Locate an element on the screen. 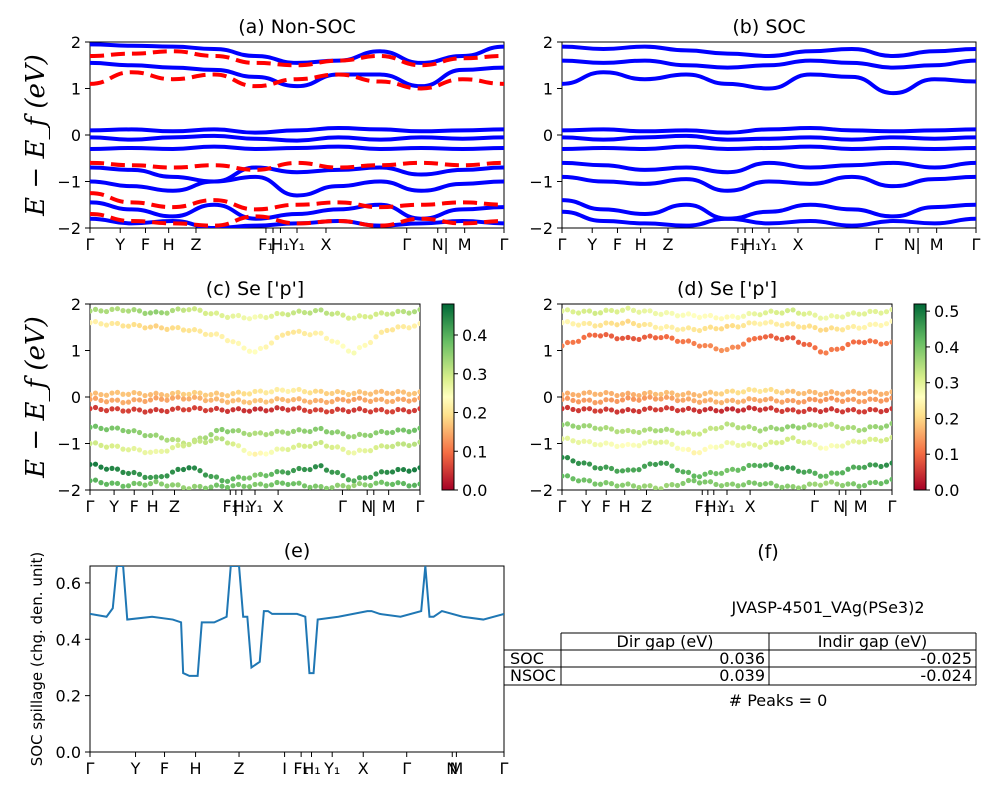 Image resolution: width=1000 pixels, height=800 pixels. y-tick-label: 0.4 is located at coordinates (68, 639).